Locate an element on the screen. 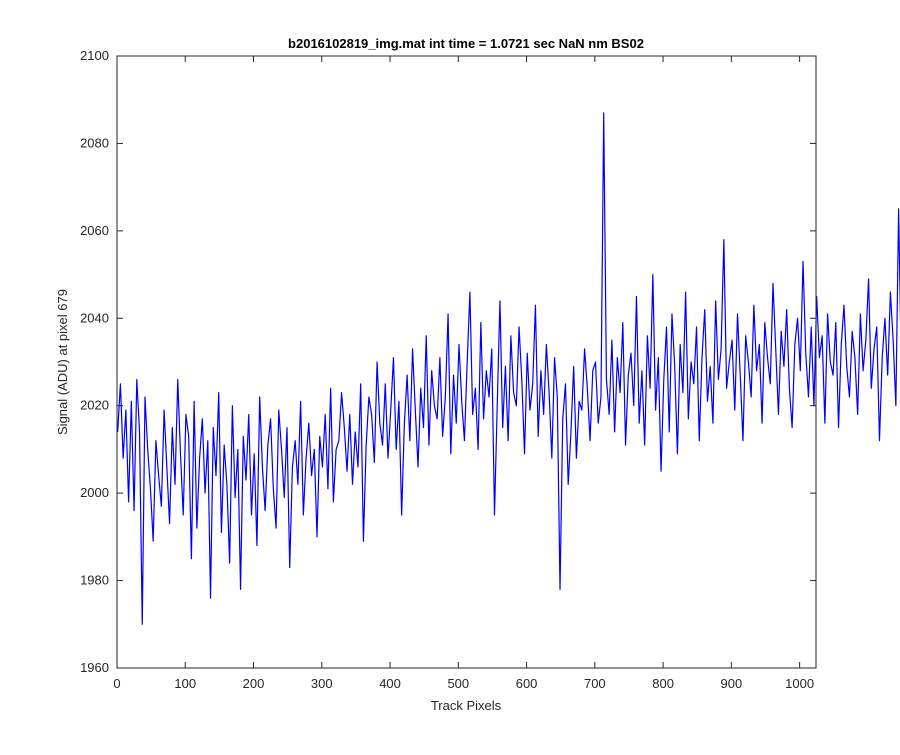  y-tick-label: 2100 is located at coordinates (94, 55).